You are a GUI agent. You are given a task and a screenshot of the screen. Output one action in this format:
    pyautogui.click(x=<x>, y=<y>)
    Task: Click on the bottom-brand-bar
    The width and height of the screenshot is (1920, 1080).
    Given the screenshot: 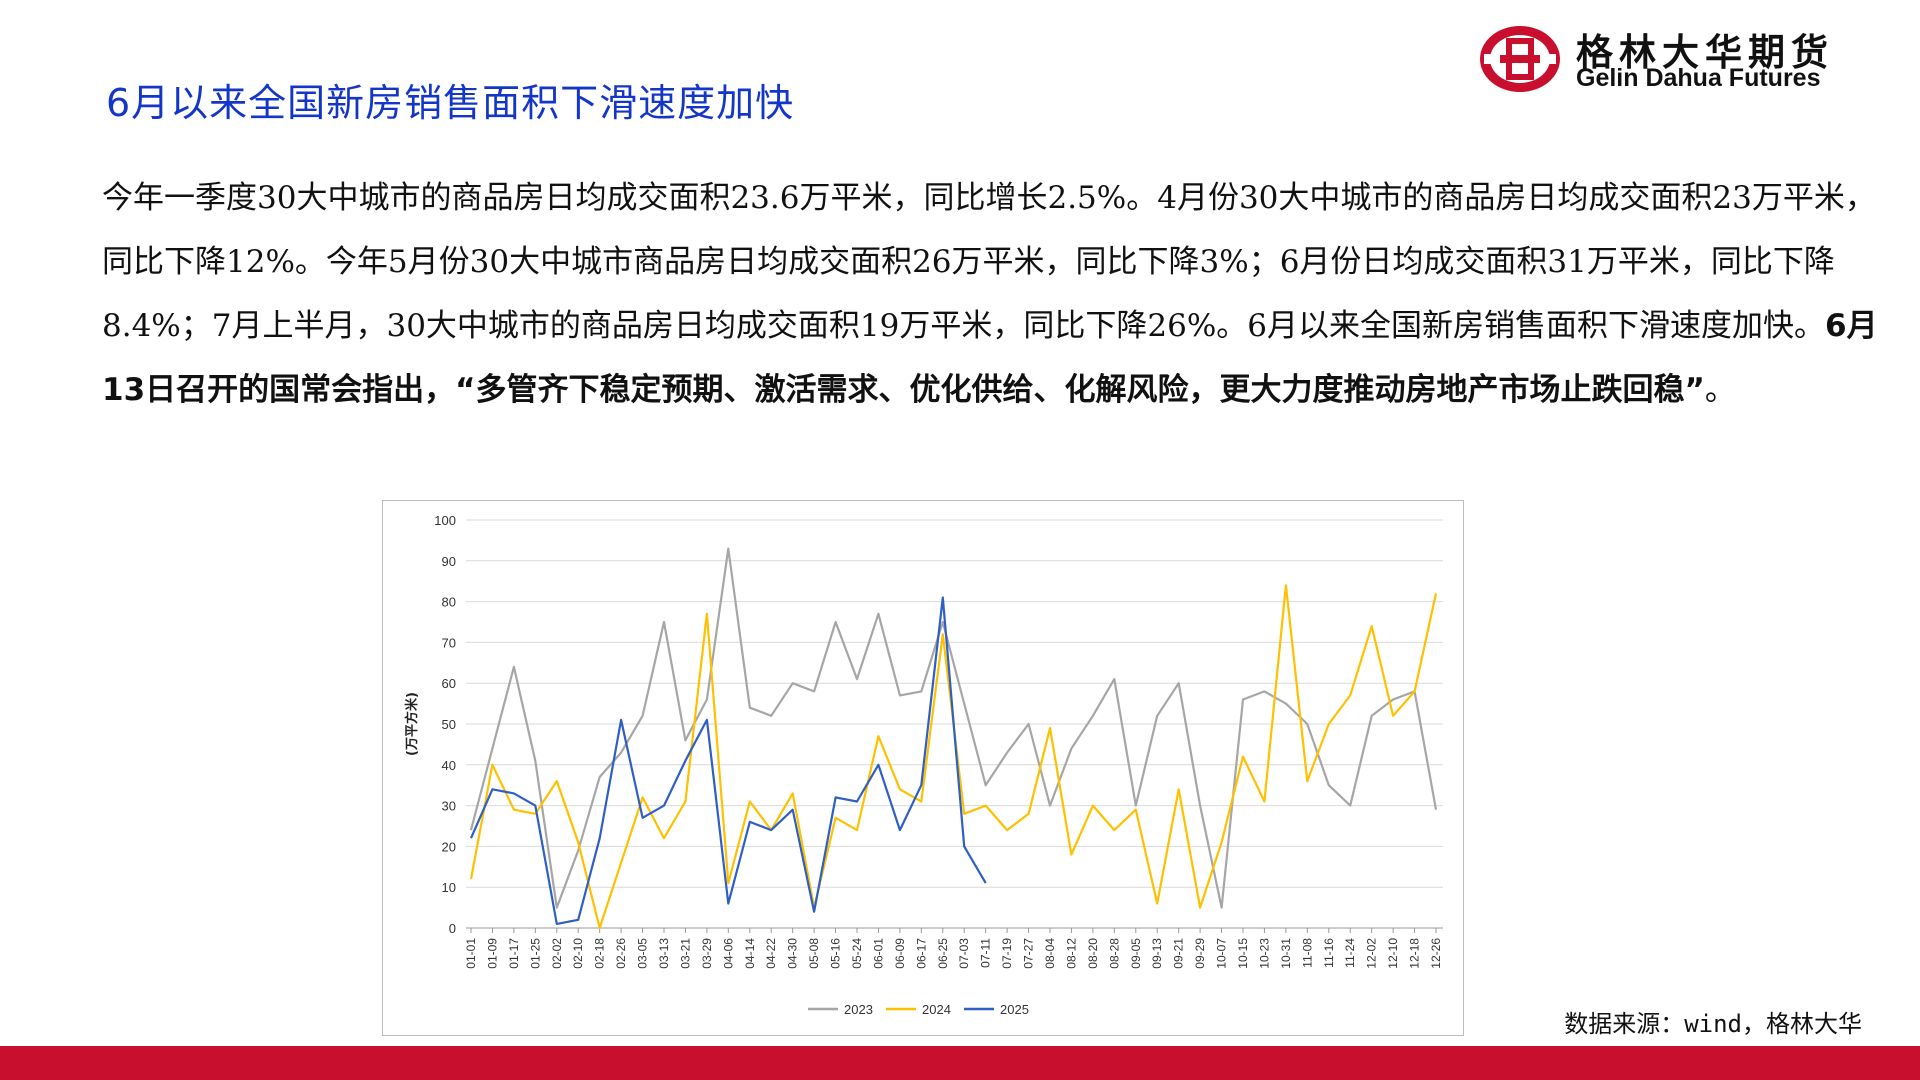 What is the action you would take?
    pyautogui.click(x=960, y=1063)
    